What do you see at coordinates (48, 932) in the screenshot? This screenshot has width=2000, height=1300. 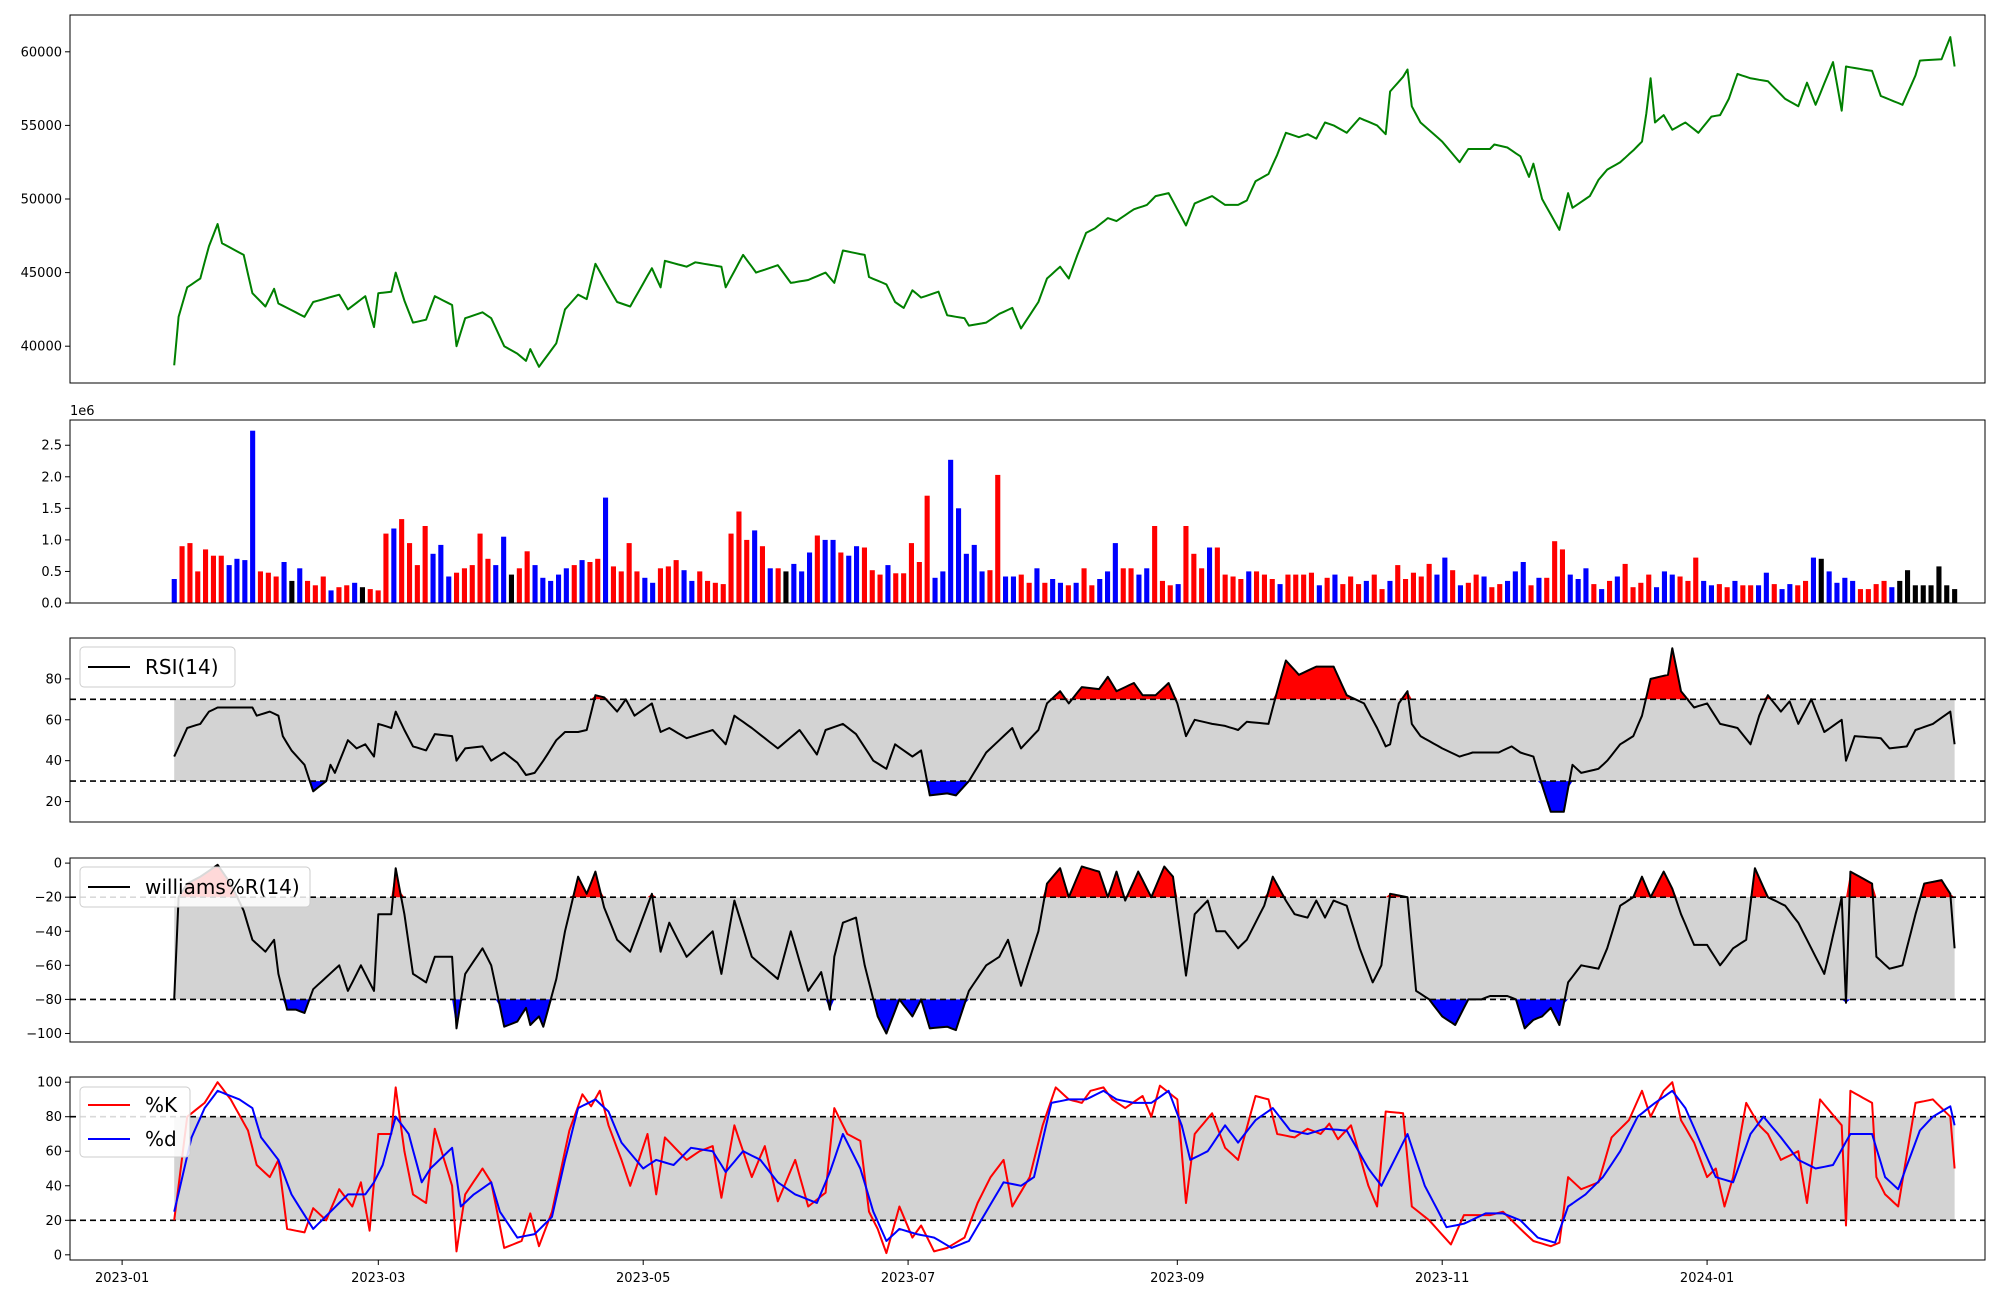 I see `y-tick-label: −40` at bounding box center [48, 932].